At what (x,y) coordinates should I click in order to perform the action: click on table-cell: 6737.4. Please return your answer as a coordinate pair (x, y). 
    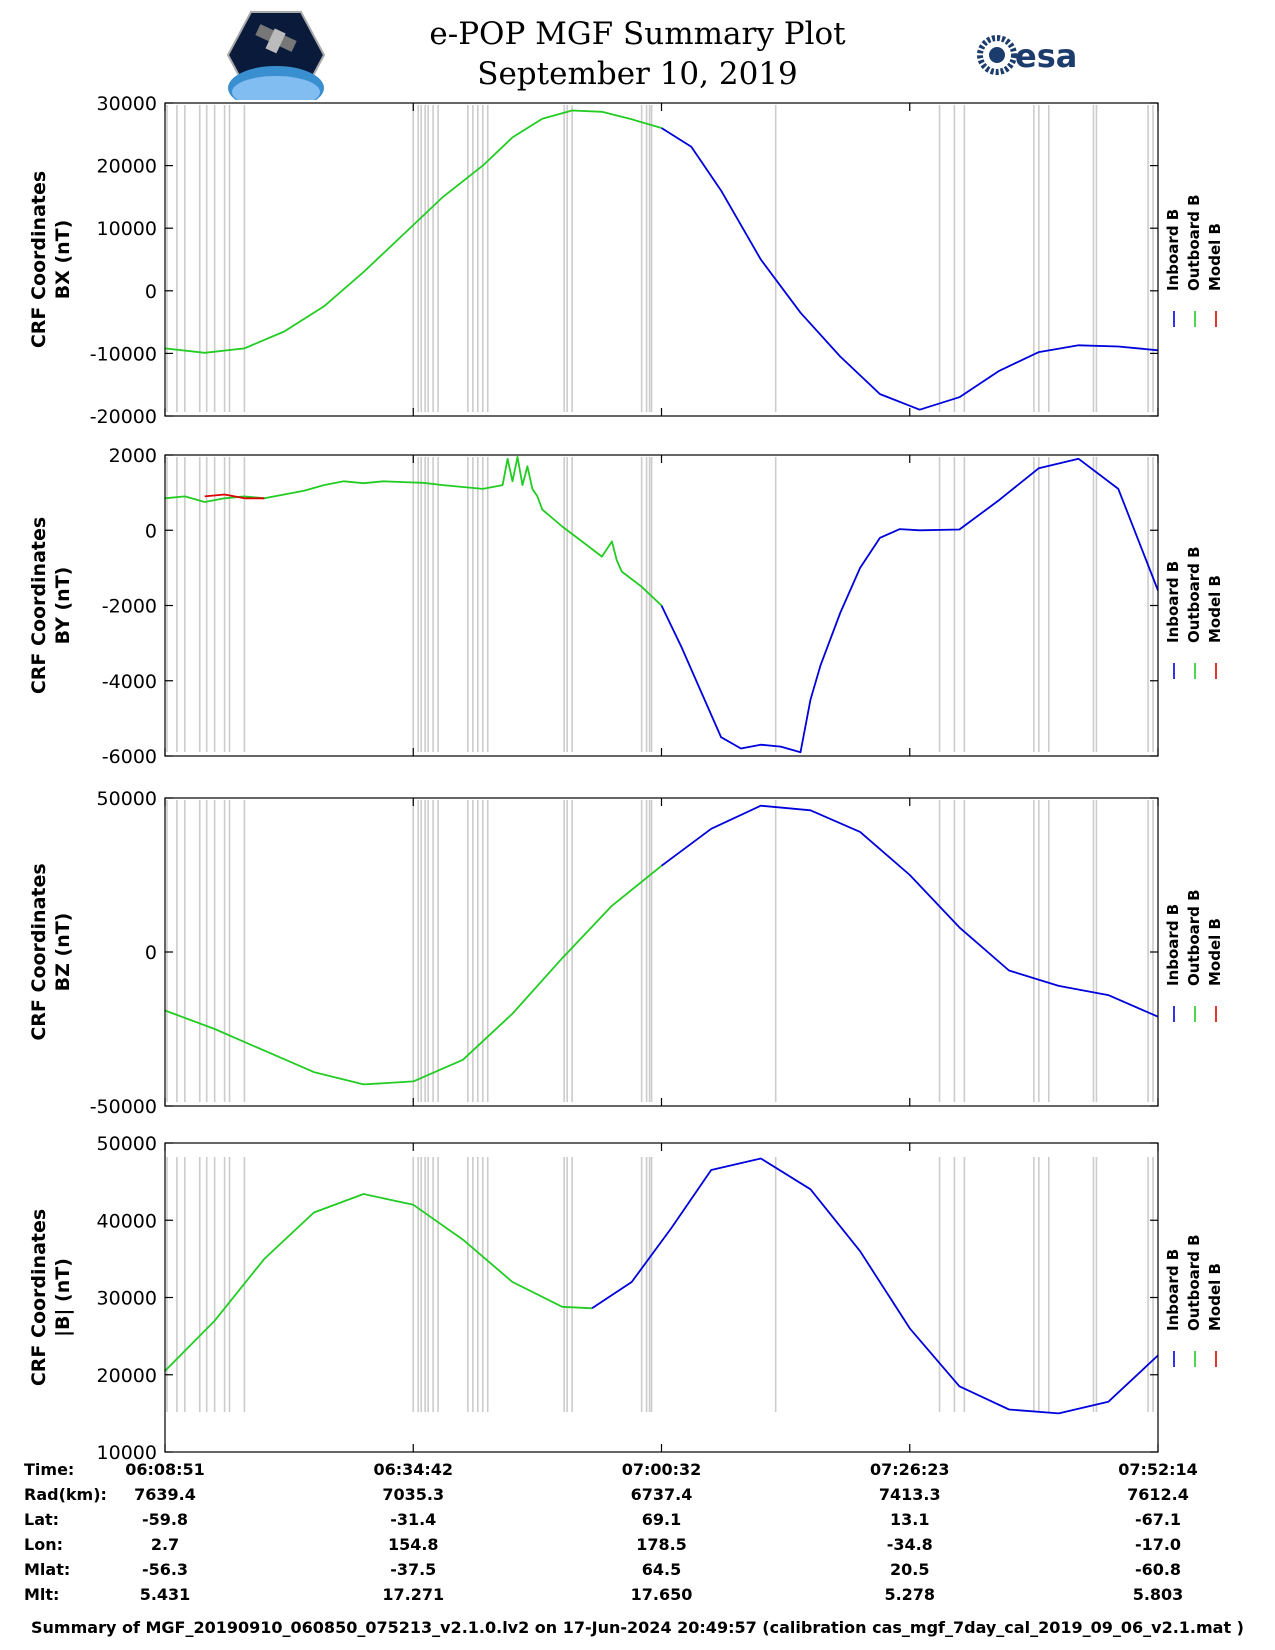
    Looking at the image, I should click on (661, 1494).